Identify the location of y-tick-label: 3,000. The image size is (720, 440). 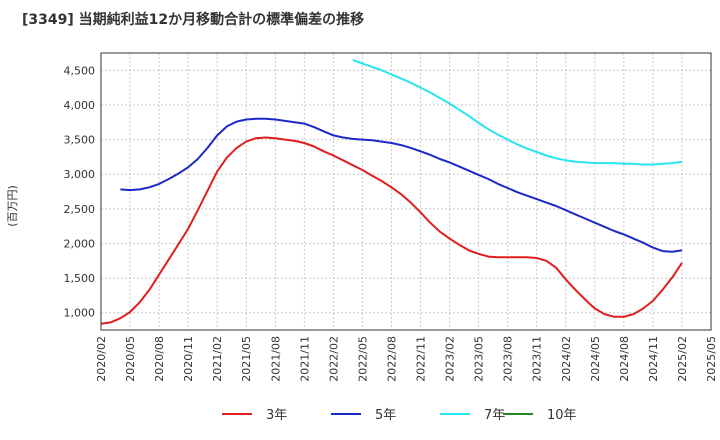
(80, 174).